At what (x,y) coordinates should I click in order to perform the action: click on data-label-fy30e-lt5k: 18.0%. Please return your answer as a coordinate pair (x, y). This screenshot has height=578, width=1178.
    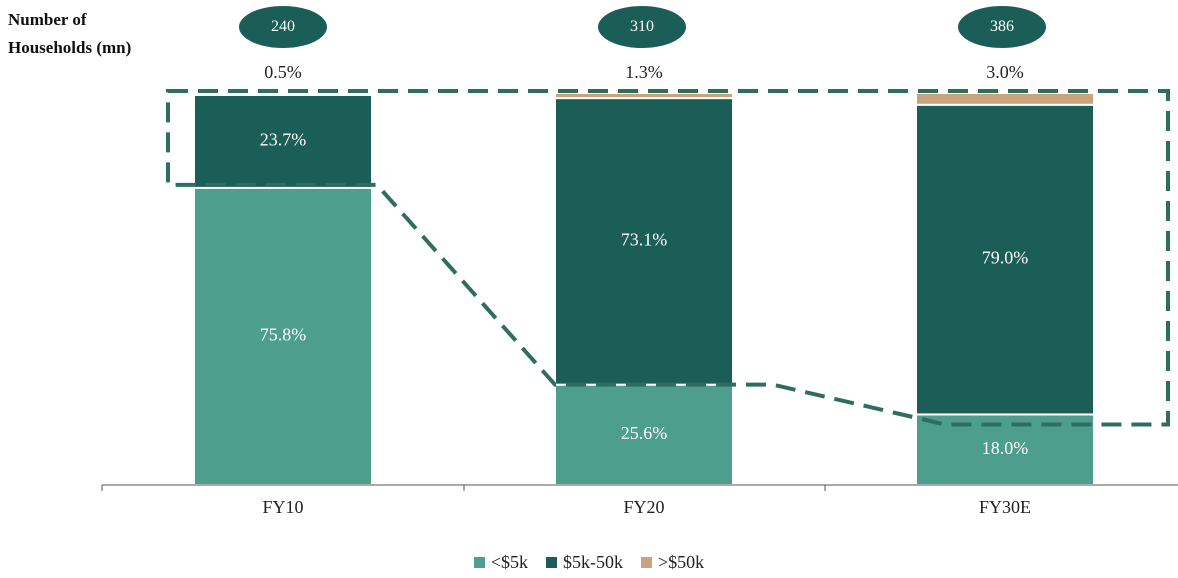
    Looking at the image, I should click on (1005, 448).